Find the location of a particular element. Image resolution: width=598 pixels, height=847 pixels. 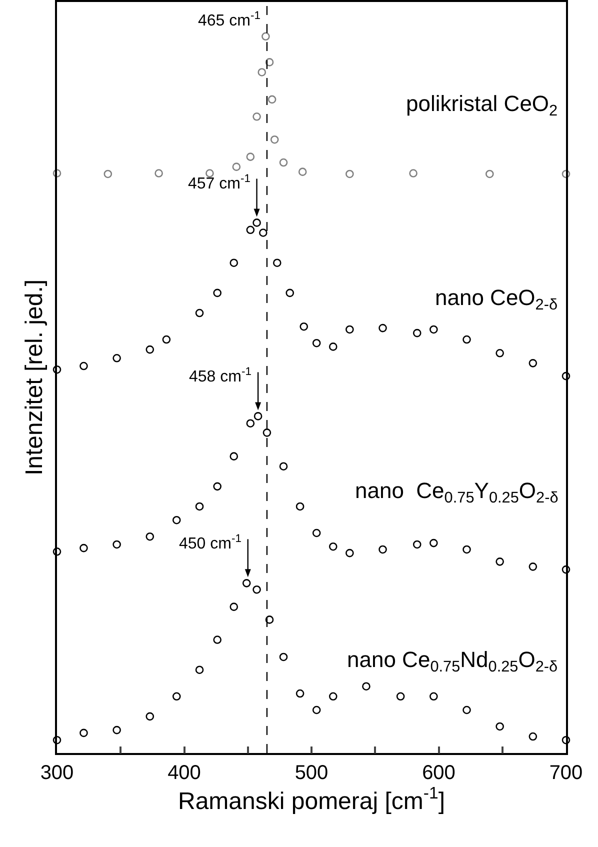

x-tick-label: 700 is located at coordinates (566, 773).